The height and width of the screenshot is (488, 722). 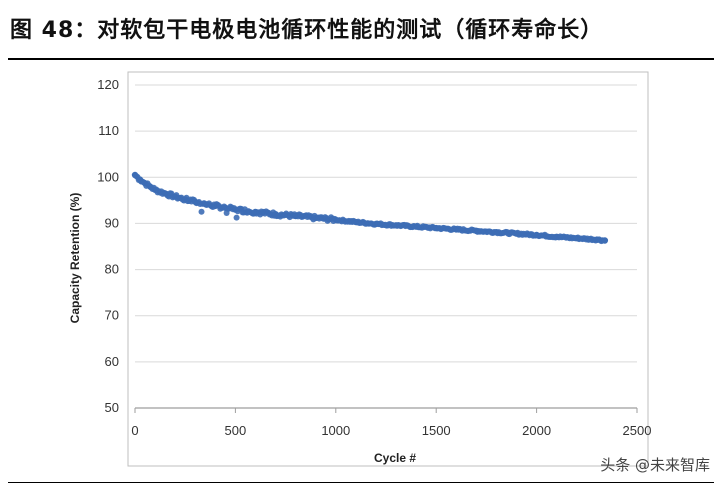 I want to click on y-tick-label: 50, so click(x=112, y=407).